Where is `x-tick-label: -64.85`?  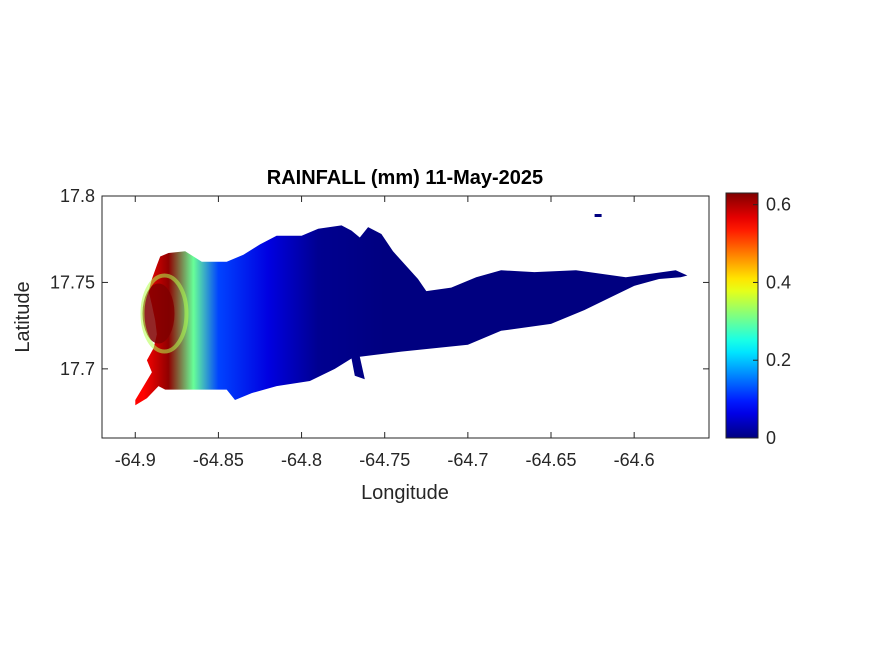 x-tick-label: -64.85 is located at coordinates (218, 460).